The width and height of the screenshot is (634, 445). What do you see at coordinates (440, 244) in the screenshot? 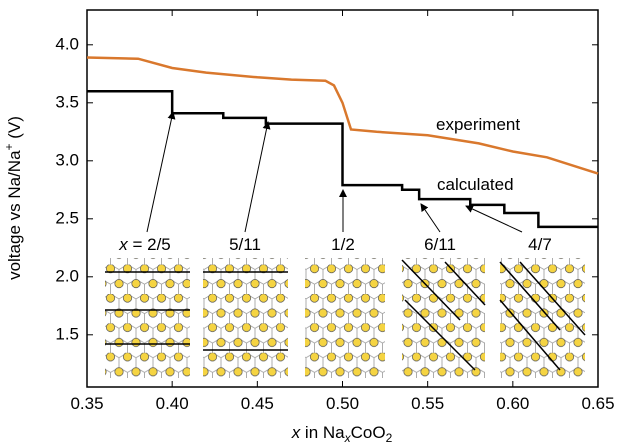
I see `annotation: 6/11` at bounding box center [440, 244].